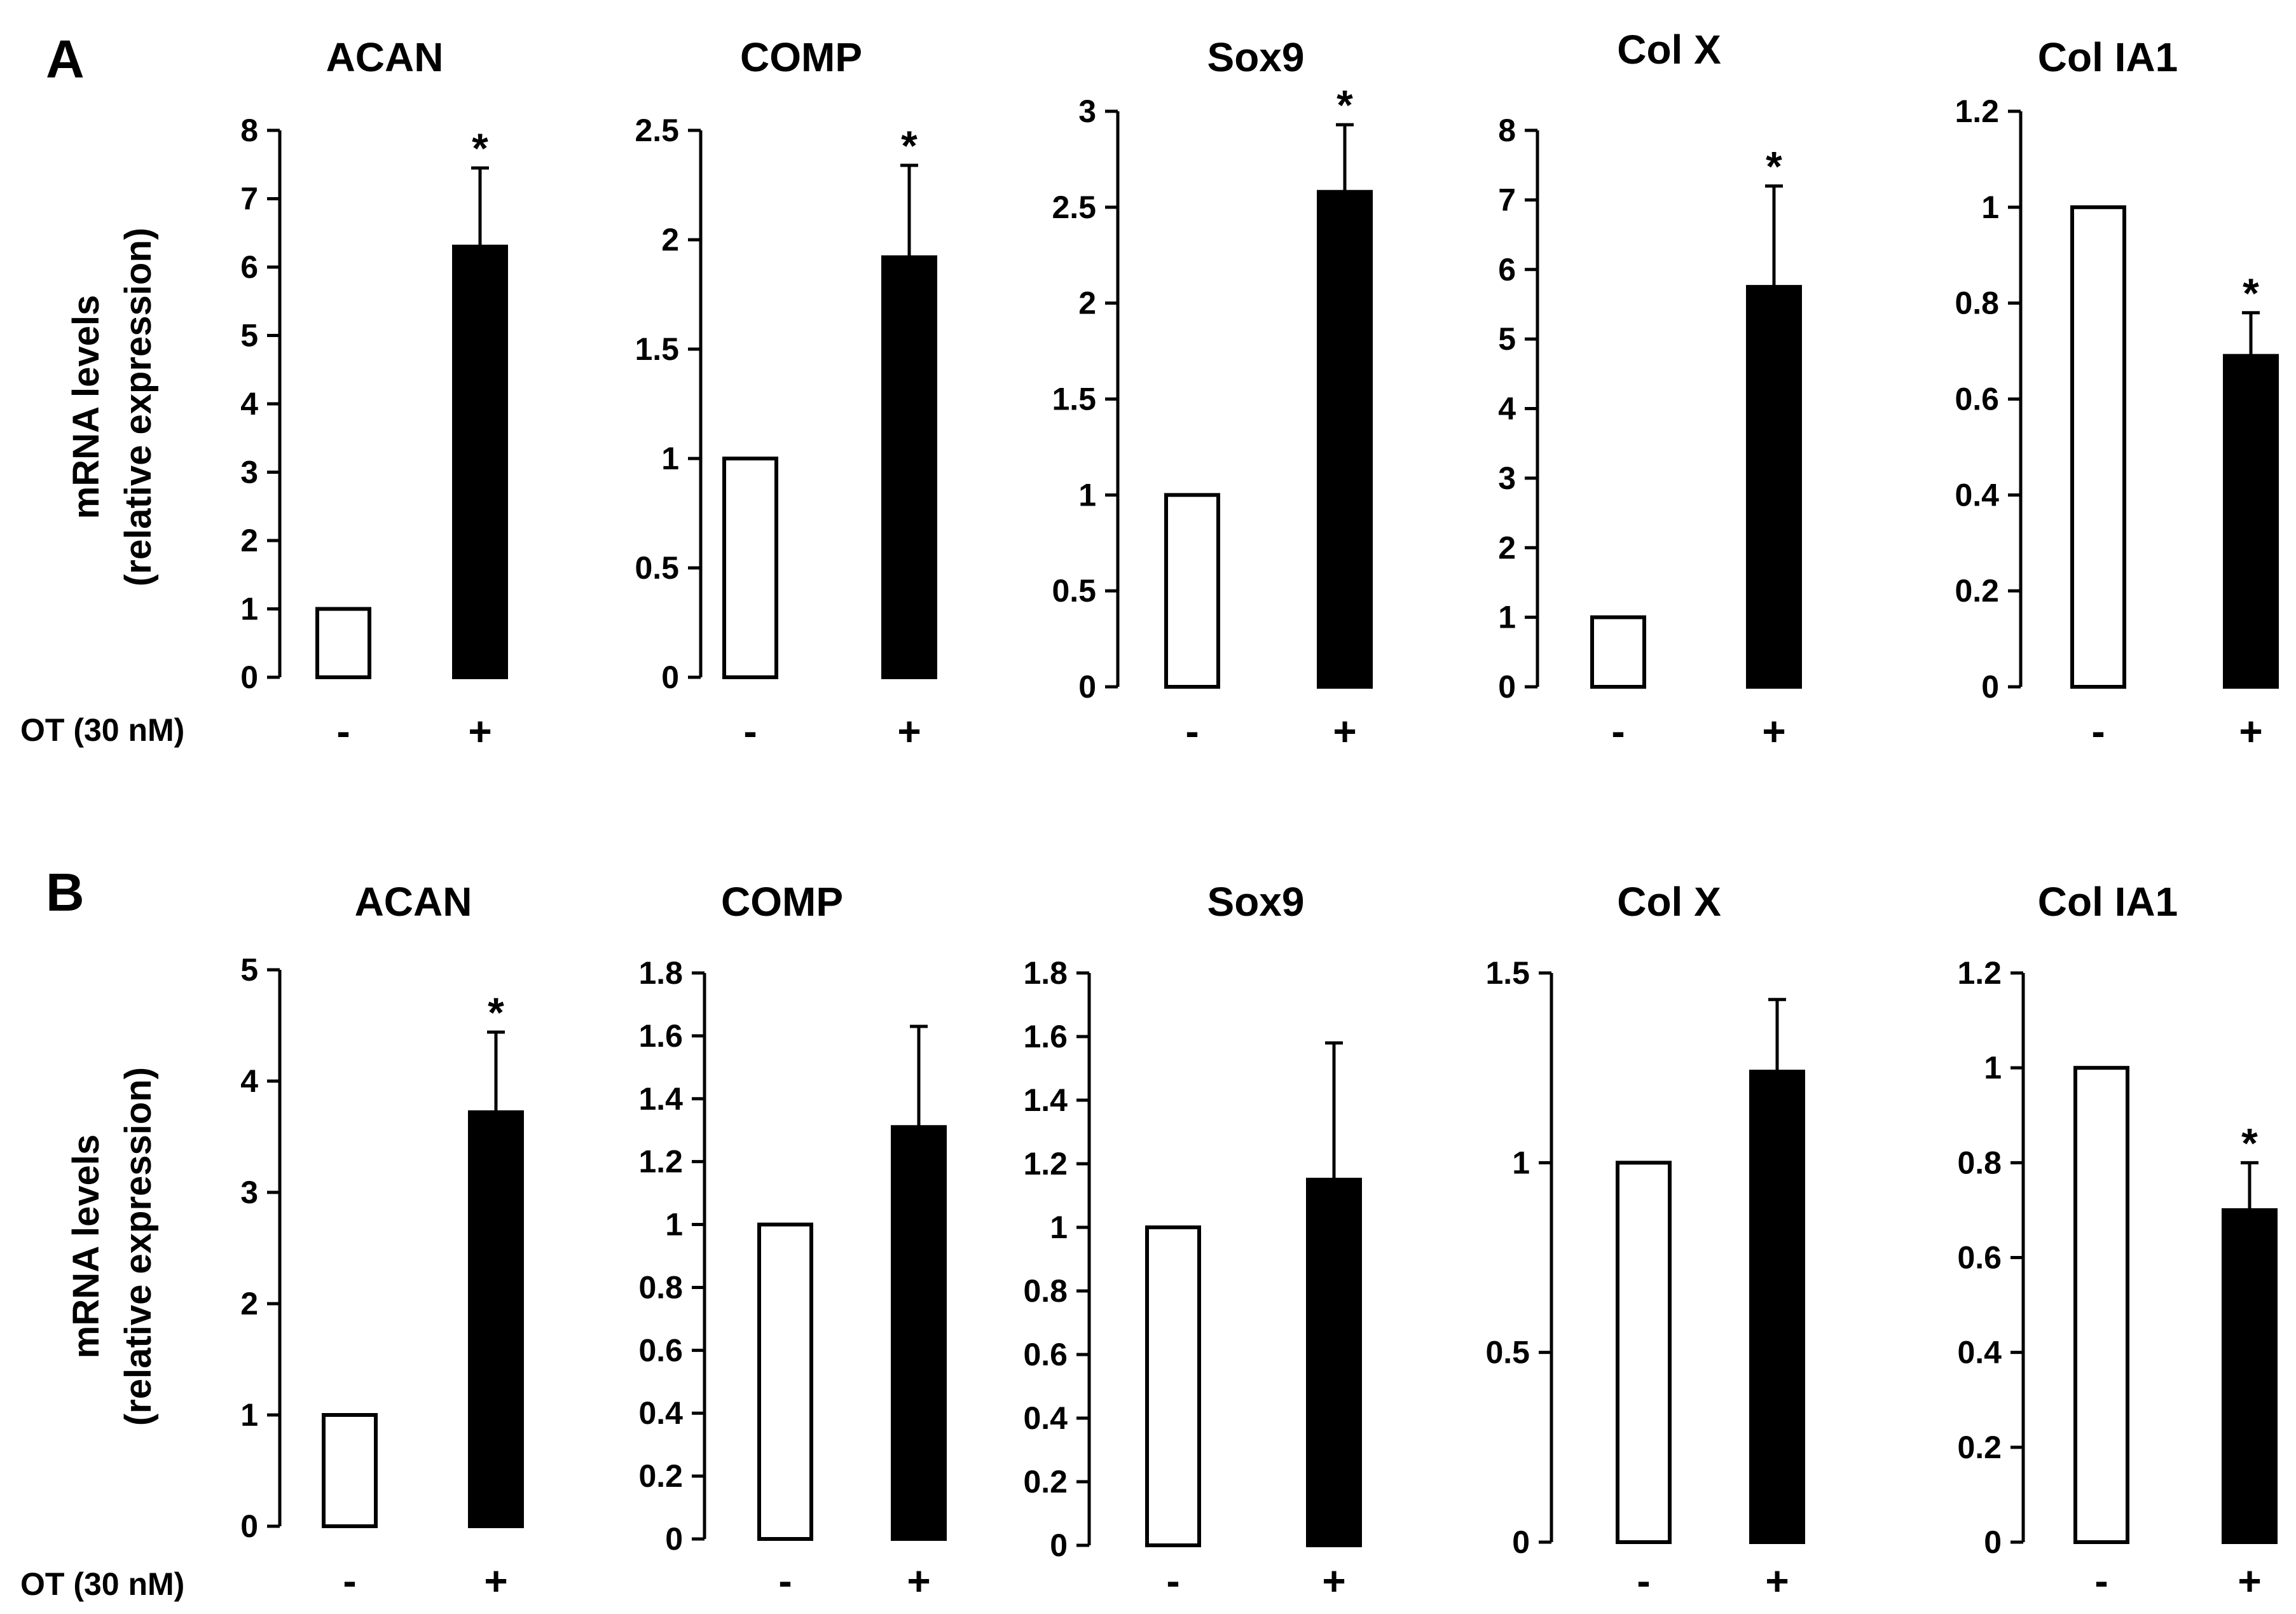 The height and width of the screenshot is (1614, 2296). Describe the element at coordinates (2108, 902) in the screenshot. I see `chart-title: Col IA1` at that location.